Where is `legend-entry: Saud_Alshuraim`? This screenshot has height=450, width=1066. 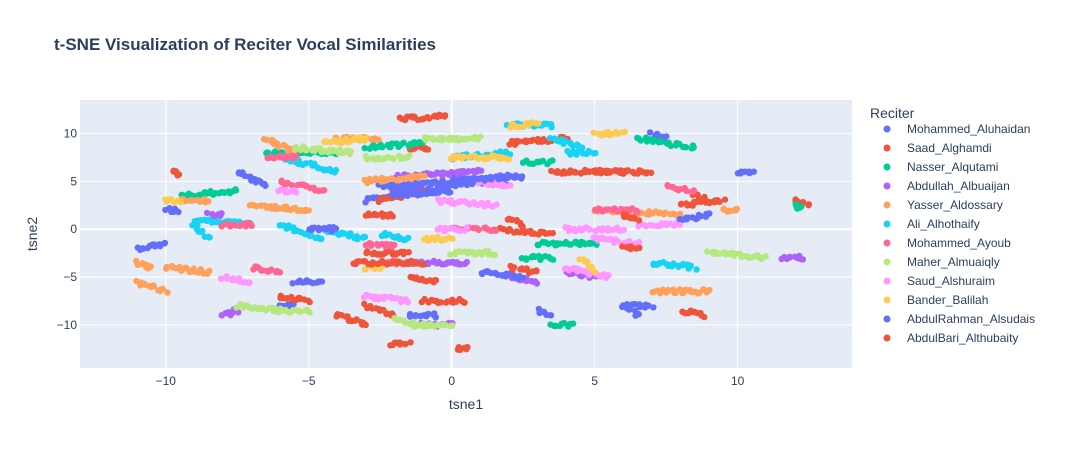
legend-entry: Saud_Alshuraim is located at coordinates (951, 281).